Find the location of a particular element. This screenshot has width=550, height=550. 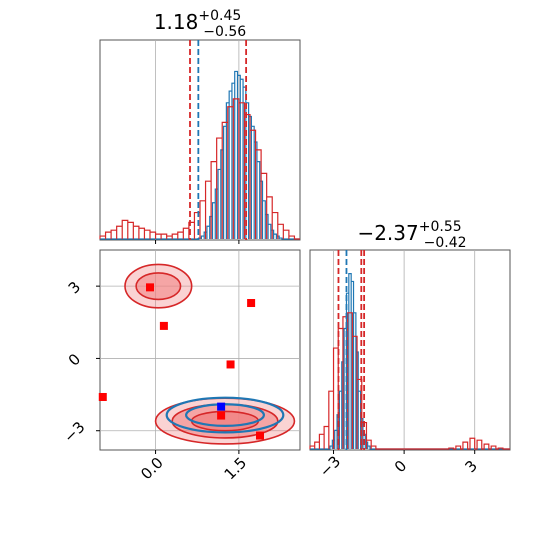

panel-title: −2.37+0.55 −0.42 is located at coordinates (411, 235).